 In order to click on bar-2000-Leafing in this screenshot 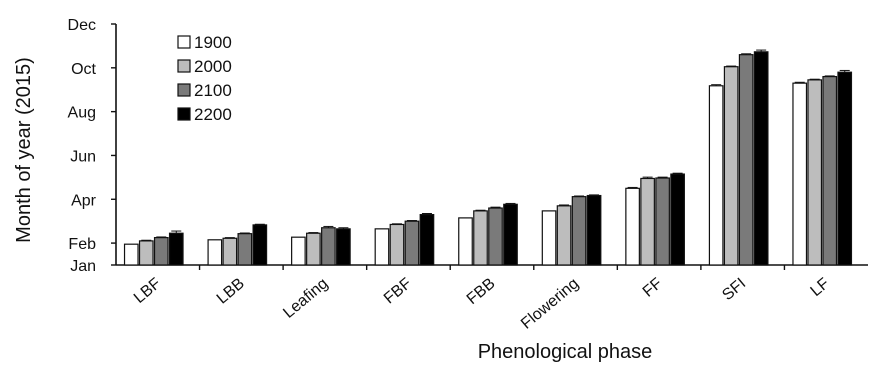, I will do `click(313, 249)`.